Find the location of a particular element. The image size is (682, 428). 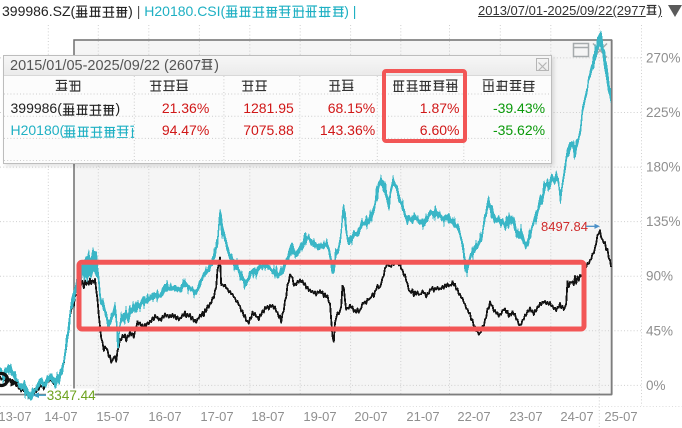

svg-text: 135% is located at coordinates (663, 221).